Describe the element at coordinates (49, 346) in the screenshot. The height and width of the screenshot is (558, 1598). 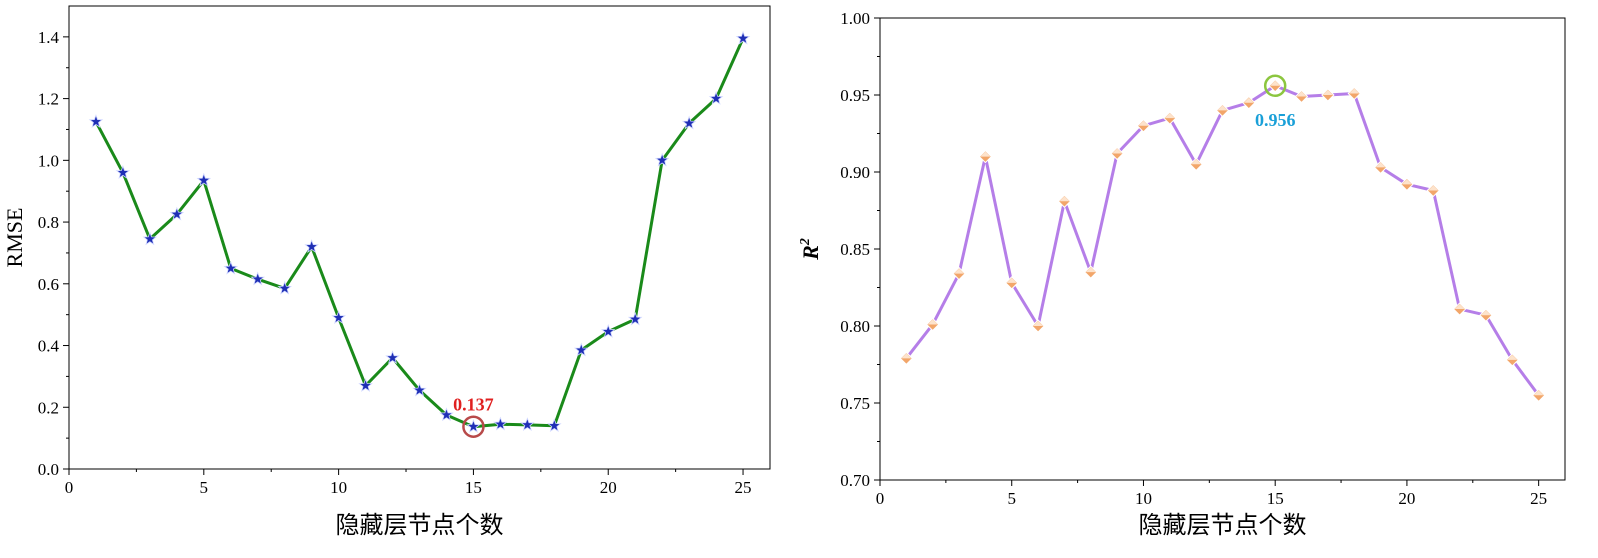
I see `y-tick-label: 0.4` at that location.